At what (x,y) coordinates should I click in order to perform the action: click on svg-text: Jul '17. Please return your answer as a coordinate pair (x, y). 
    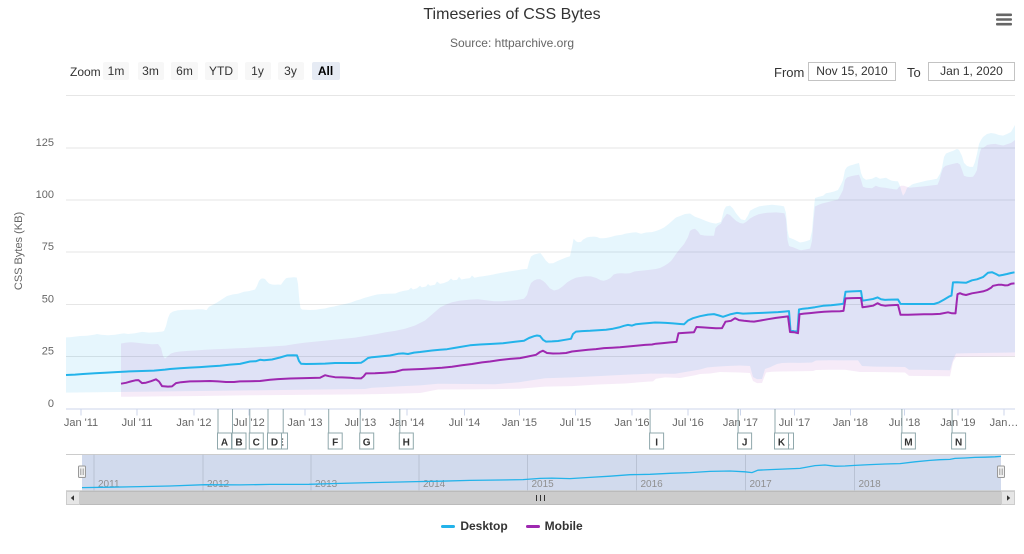
    Looking at the image, I should click on (794, 423).